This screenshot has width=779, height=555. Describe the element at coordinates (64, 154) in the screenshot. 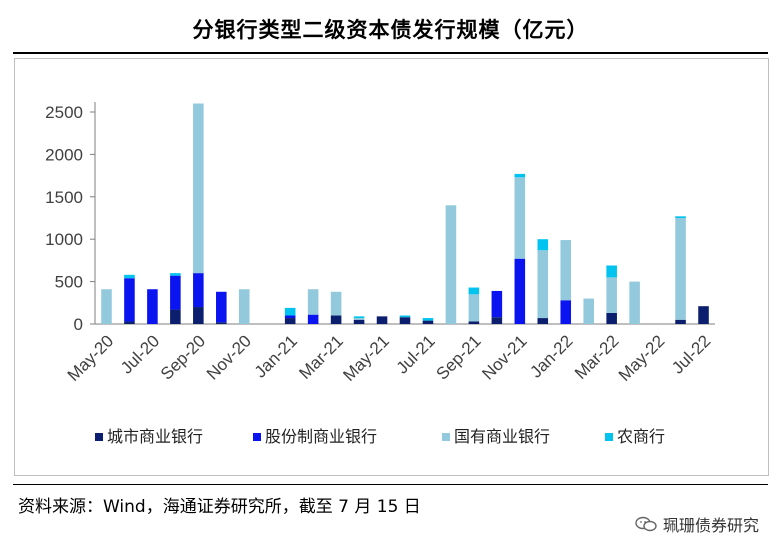

I see `y-tick-label: 2000` at that location.